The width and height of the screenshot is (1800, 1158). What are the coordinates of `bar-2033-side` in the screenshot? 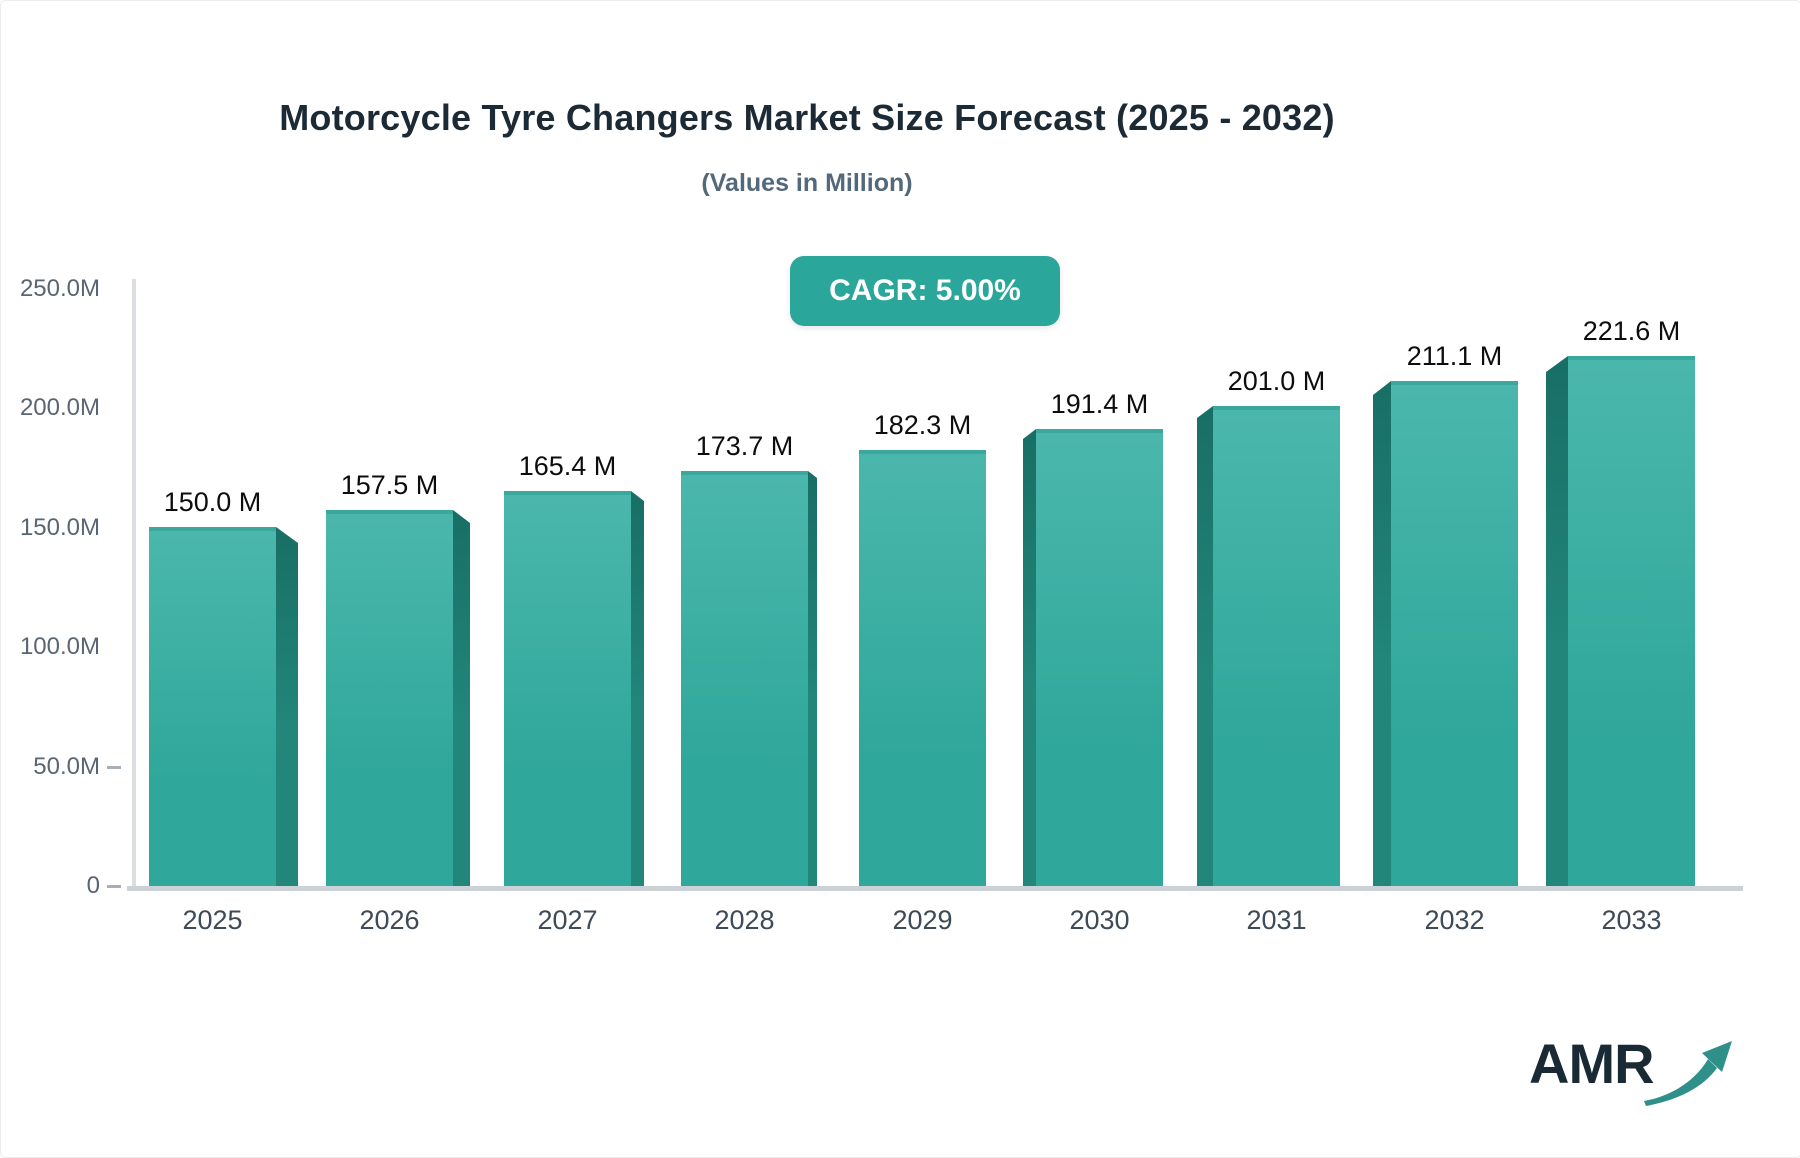 It's located at (1557, 621).